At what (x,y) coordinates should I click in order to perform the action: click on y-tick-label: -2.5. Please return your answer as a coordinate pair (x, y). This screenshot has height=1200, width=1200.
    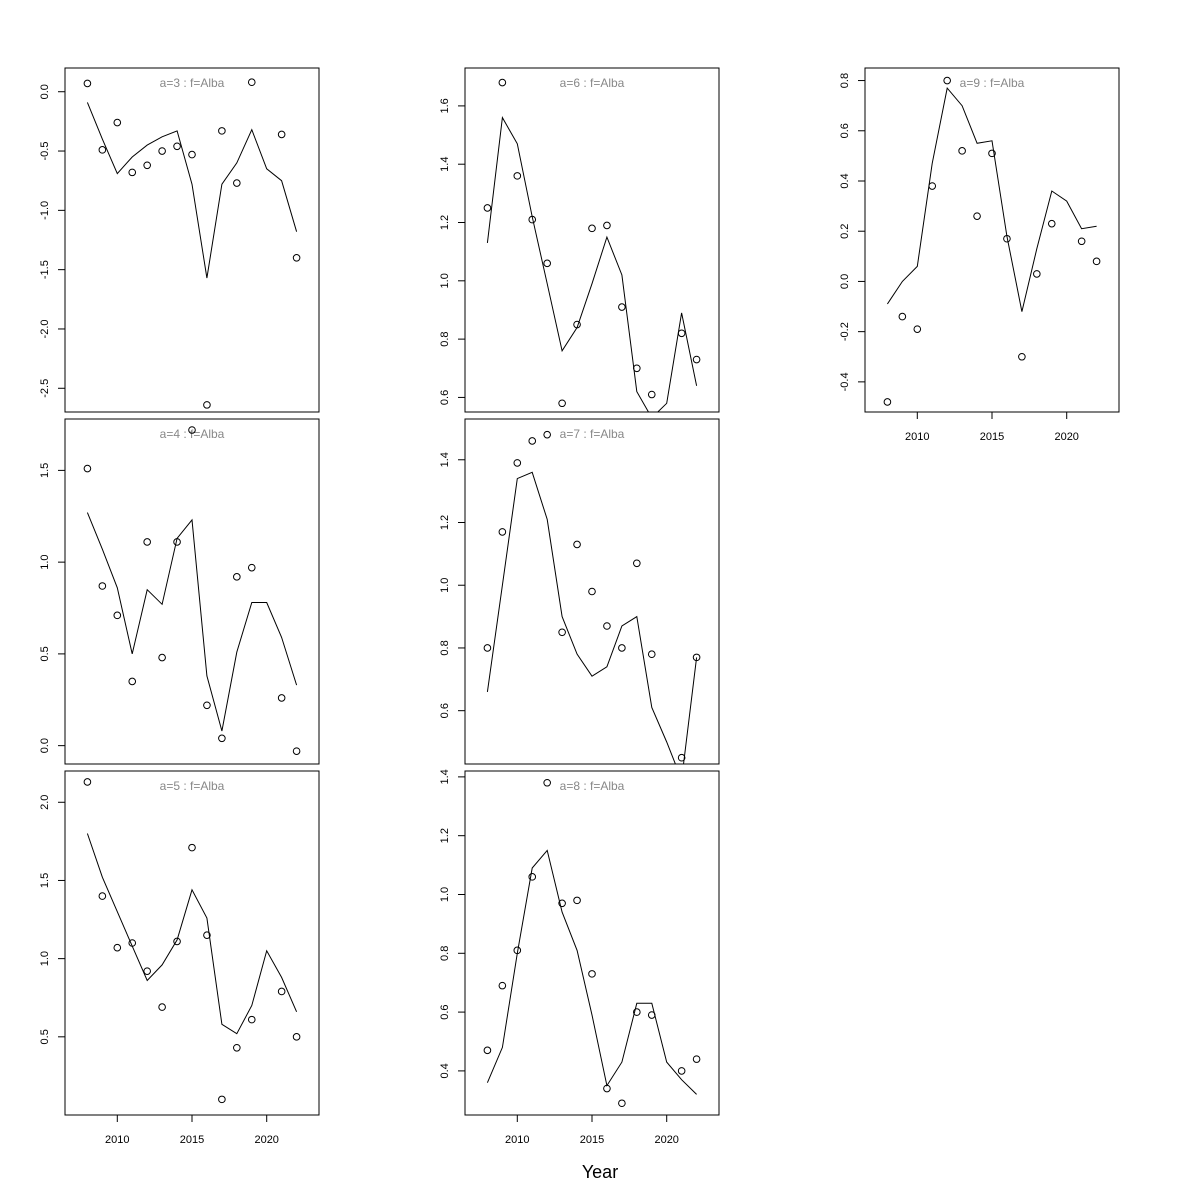
    Looking at the image, I should click on (45, 388).